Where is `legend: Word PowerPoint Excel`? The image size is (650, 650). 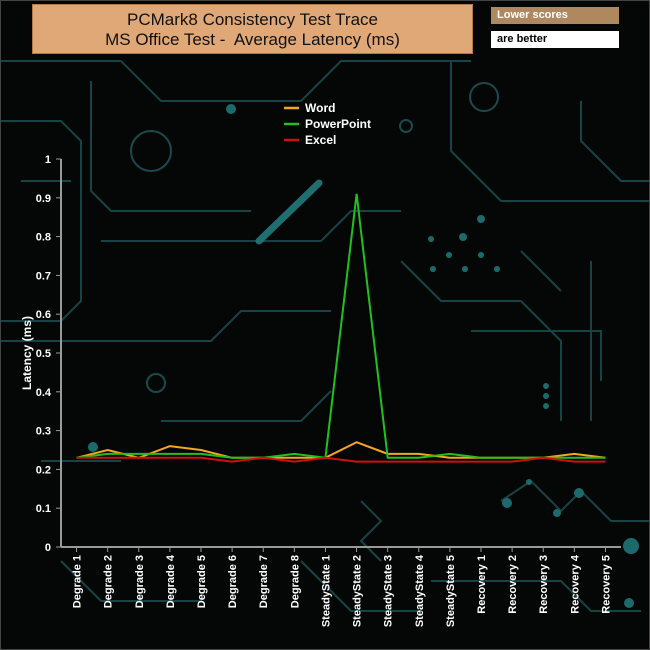 legend: Word PowerPoint Excel is located at coordinates (327, 124).